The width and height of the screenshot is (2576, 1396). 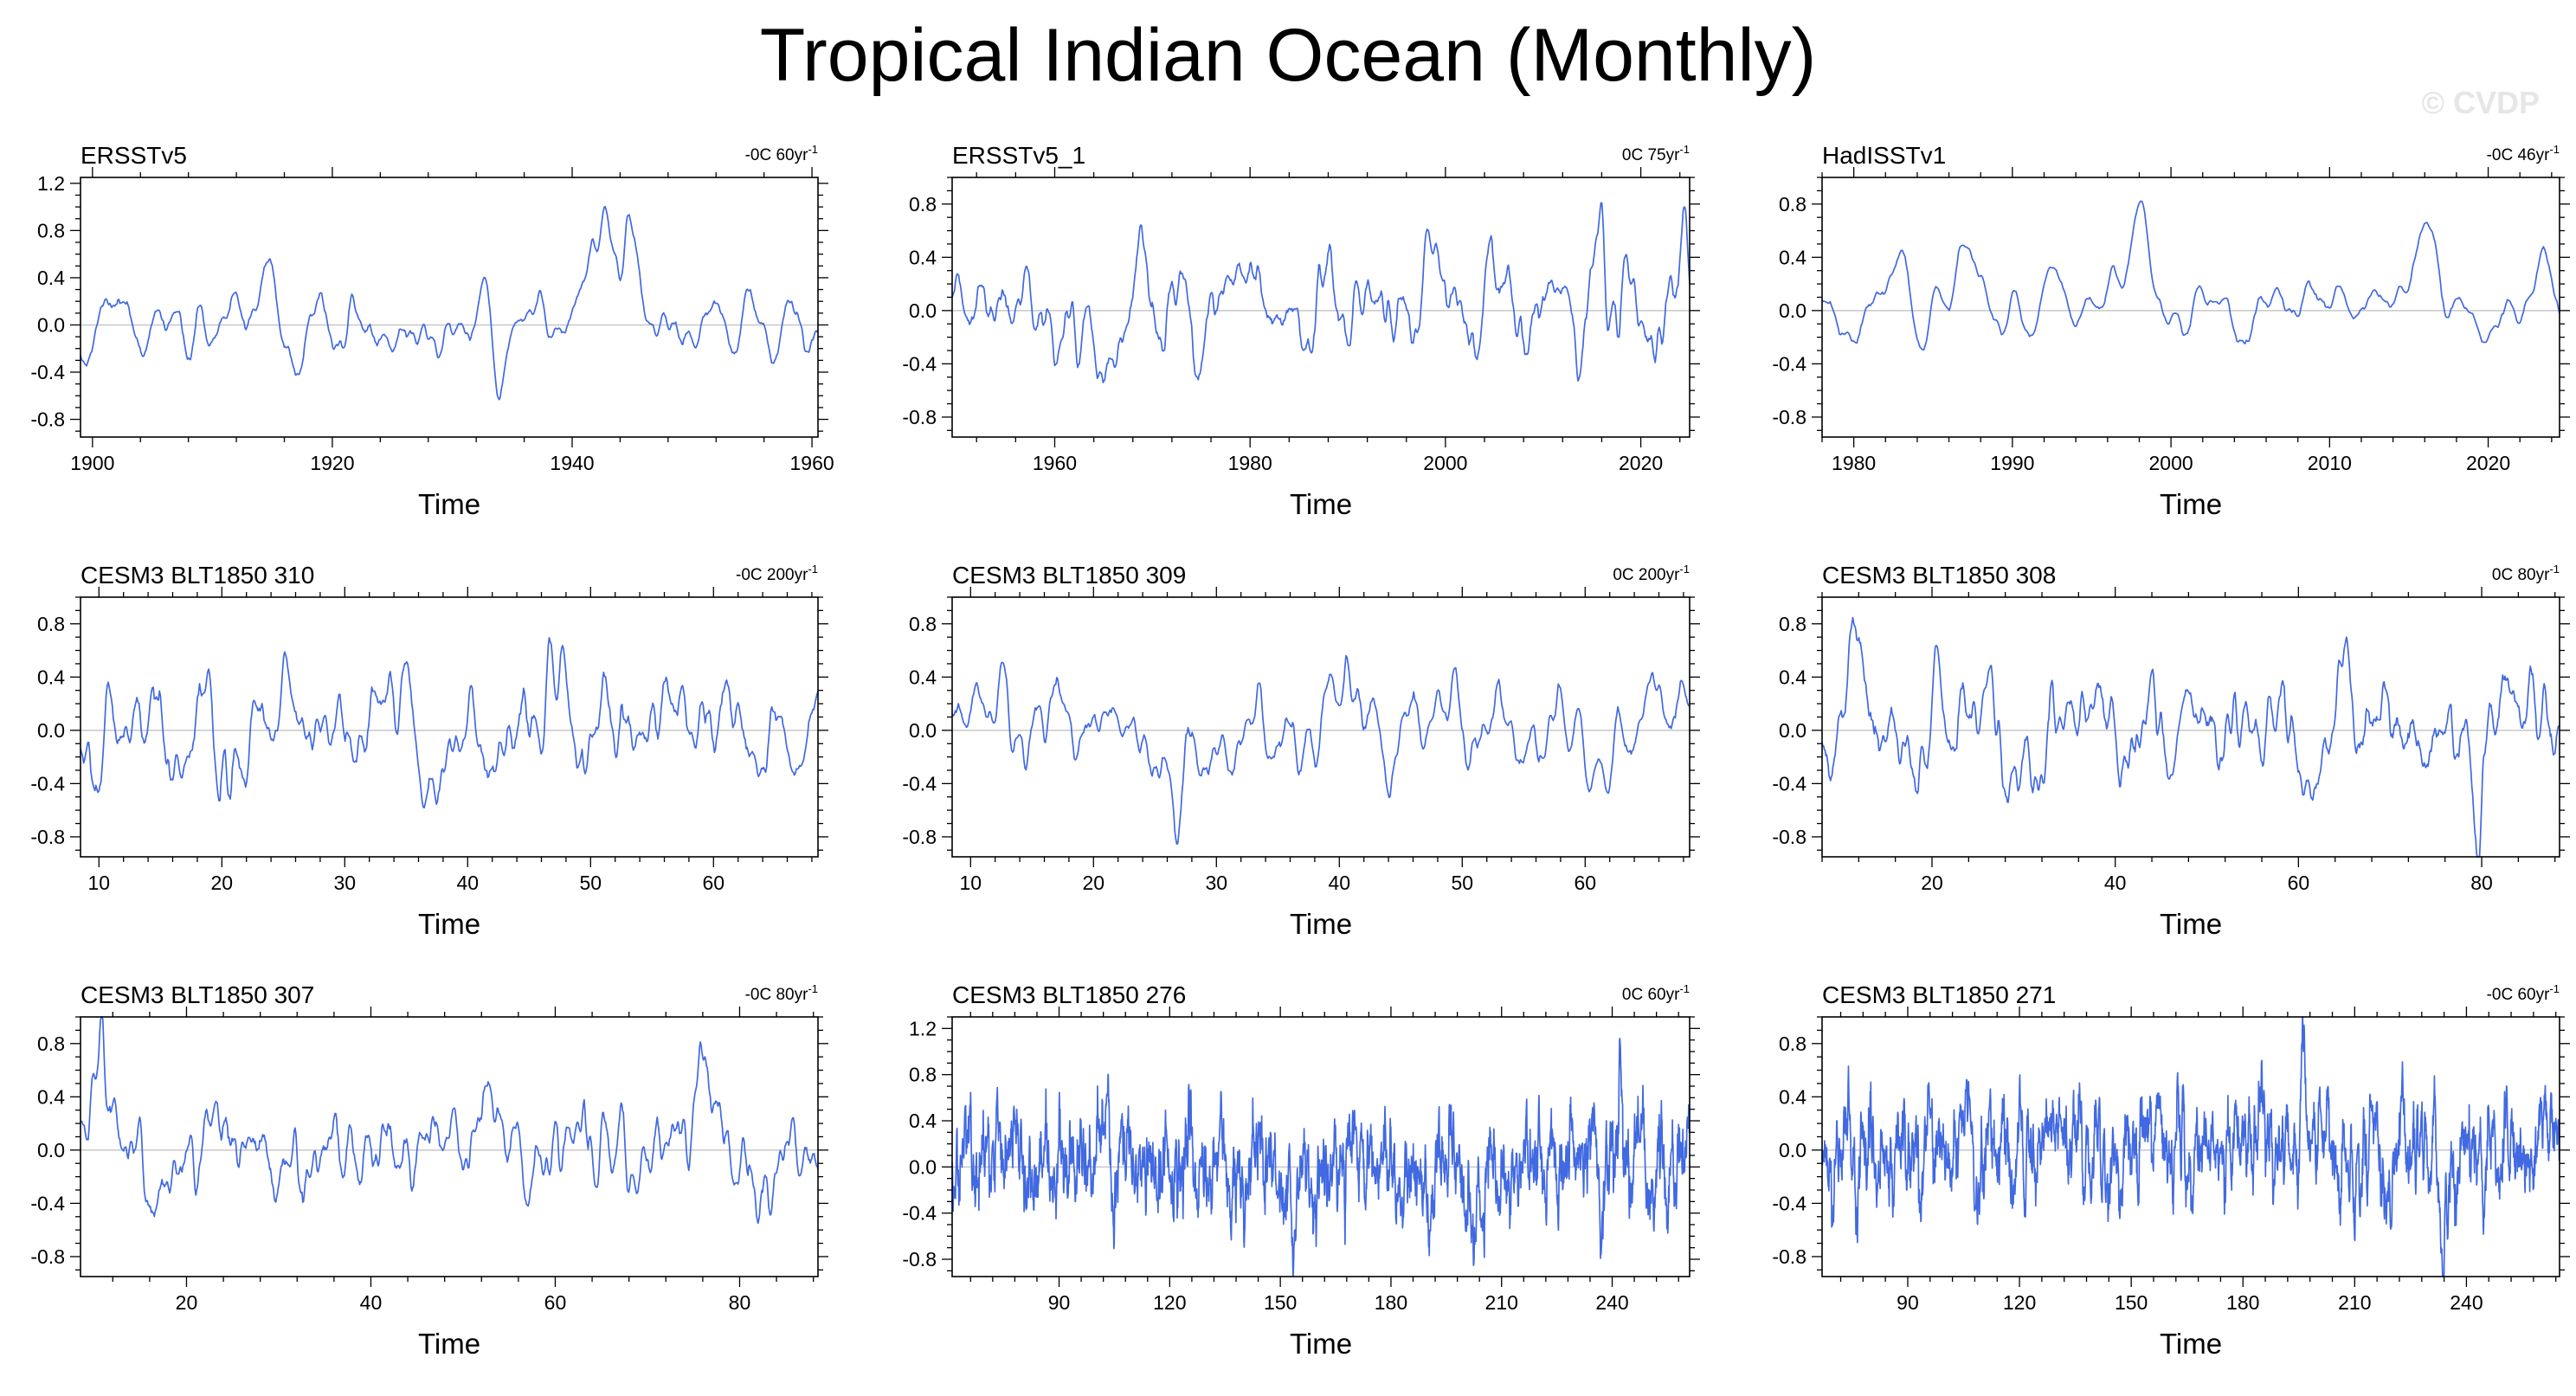 What do you see at coordinates (2480, 102) in the screenshot?
I see `watermark: © CVDP` at bounding box center [2480, 102].